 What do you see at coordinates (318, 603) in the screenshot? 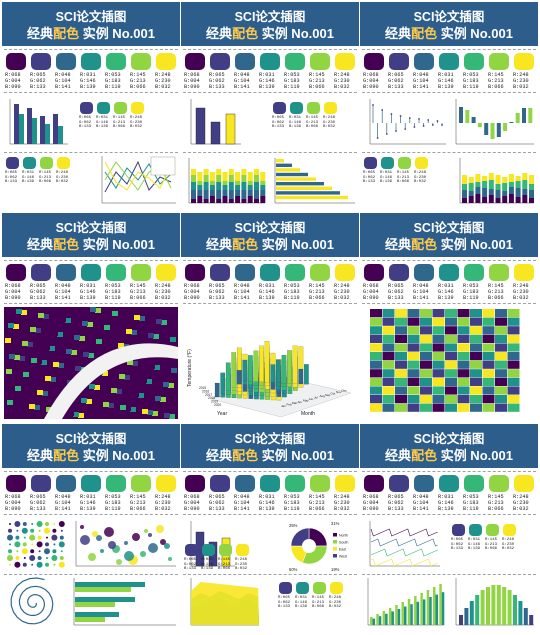
I see `palette-small-b-rgb-3: R:145 G:213 B:066` at bounding box center [318, 603].